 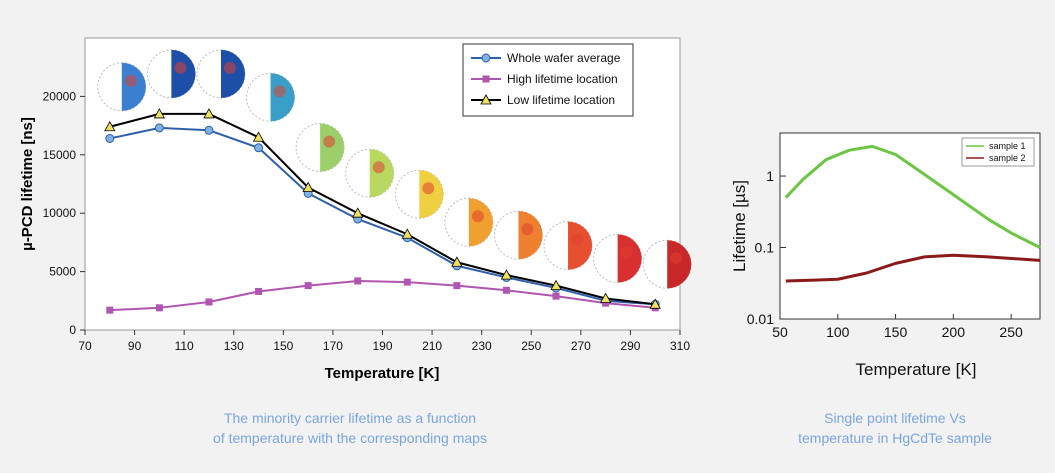 I want to click on y-tick-label: 5000, so click(x=62, y=272).